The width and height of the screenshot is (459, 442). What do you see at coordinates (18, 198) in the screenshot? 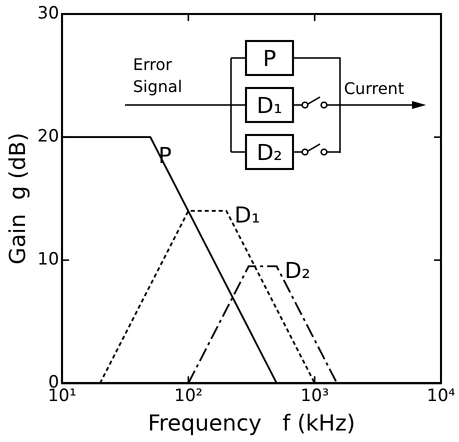
I see `y-axis-title: Gain g (dB)` at bounding box center [18, 198].